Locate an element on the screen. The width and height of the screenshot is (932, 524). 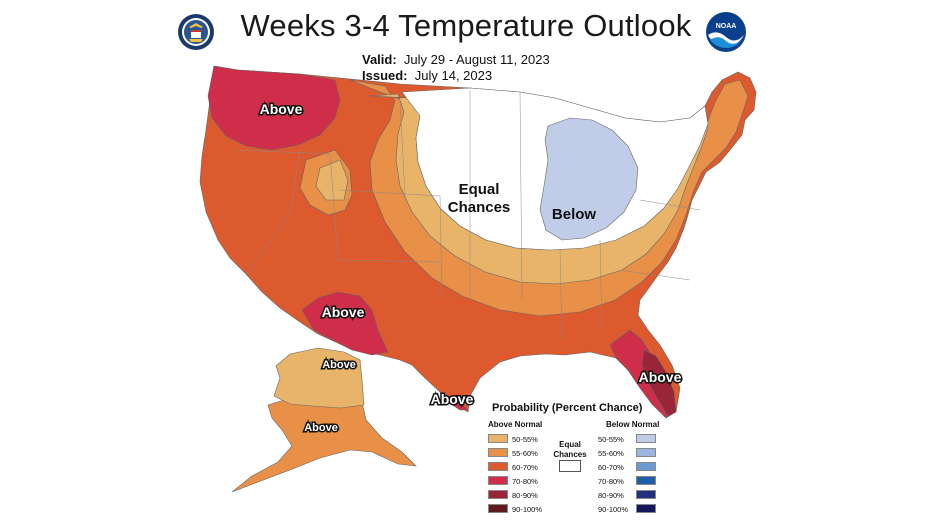
department-of-commerce-seal-icon is located at coordinates (196, 32).